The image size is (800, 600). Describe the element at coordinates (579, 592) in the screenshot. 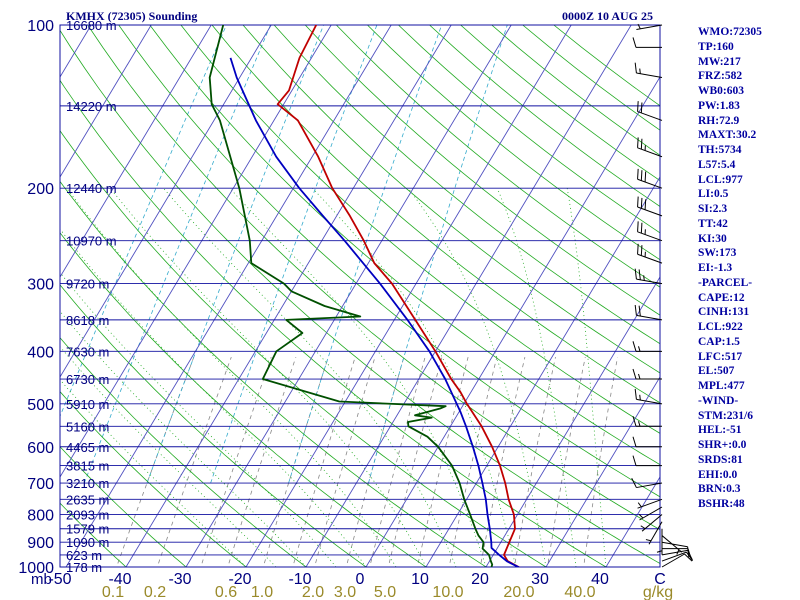

I see `mixing-ratio-tick-label: 40.0` at that location.